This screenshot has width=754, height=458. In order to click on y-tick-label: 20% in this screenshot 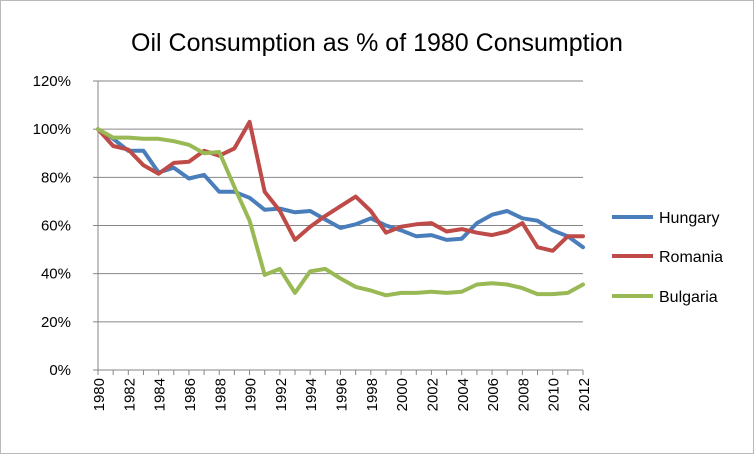, I will do `click(56, 322)`.